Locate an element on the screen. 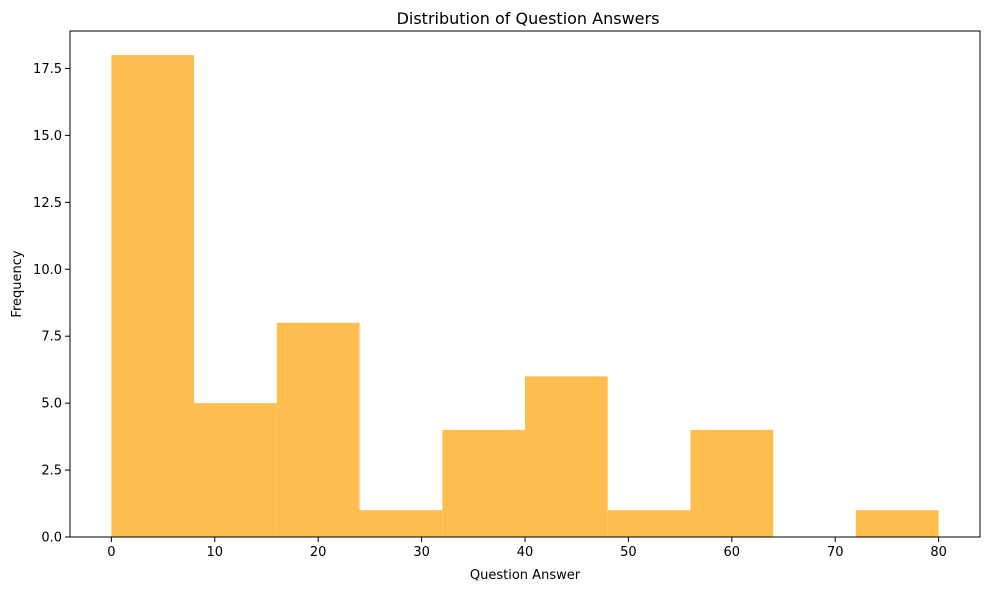 The height and width of the screenshot is (590, 989). y-tick-label: 15.0 is located at coordinates (47, 136).